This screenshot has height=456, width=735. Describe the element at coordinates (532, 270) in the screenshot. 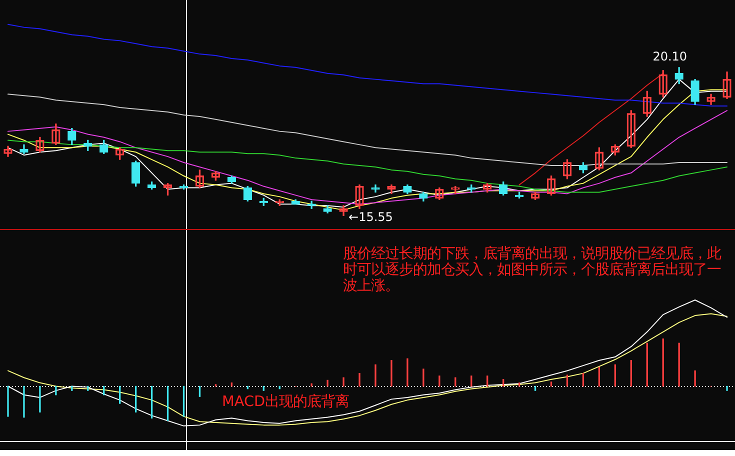

I see `text: 股价经过长期的下跌，底背离的出现，说明股价已经见底，此时可以逐步的加仓买入，如图中所示，个股底背离后出现了一波上涨。` at that location.